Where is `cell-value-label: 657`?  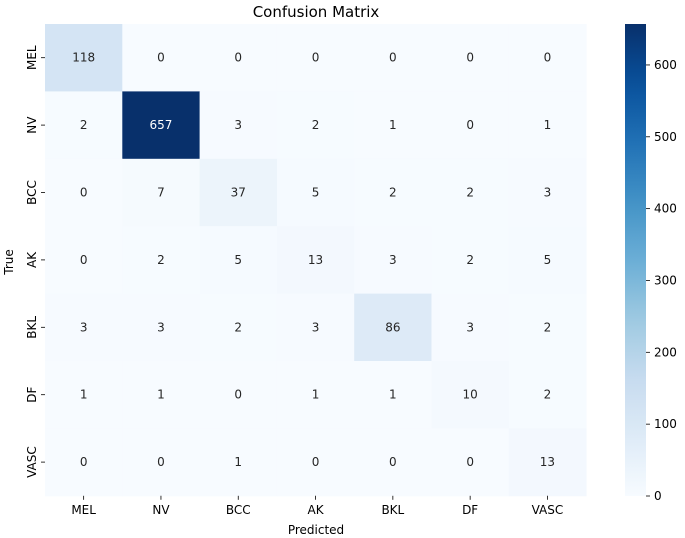
cell-value-label: 657 is located at coordinates (160, 125).